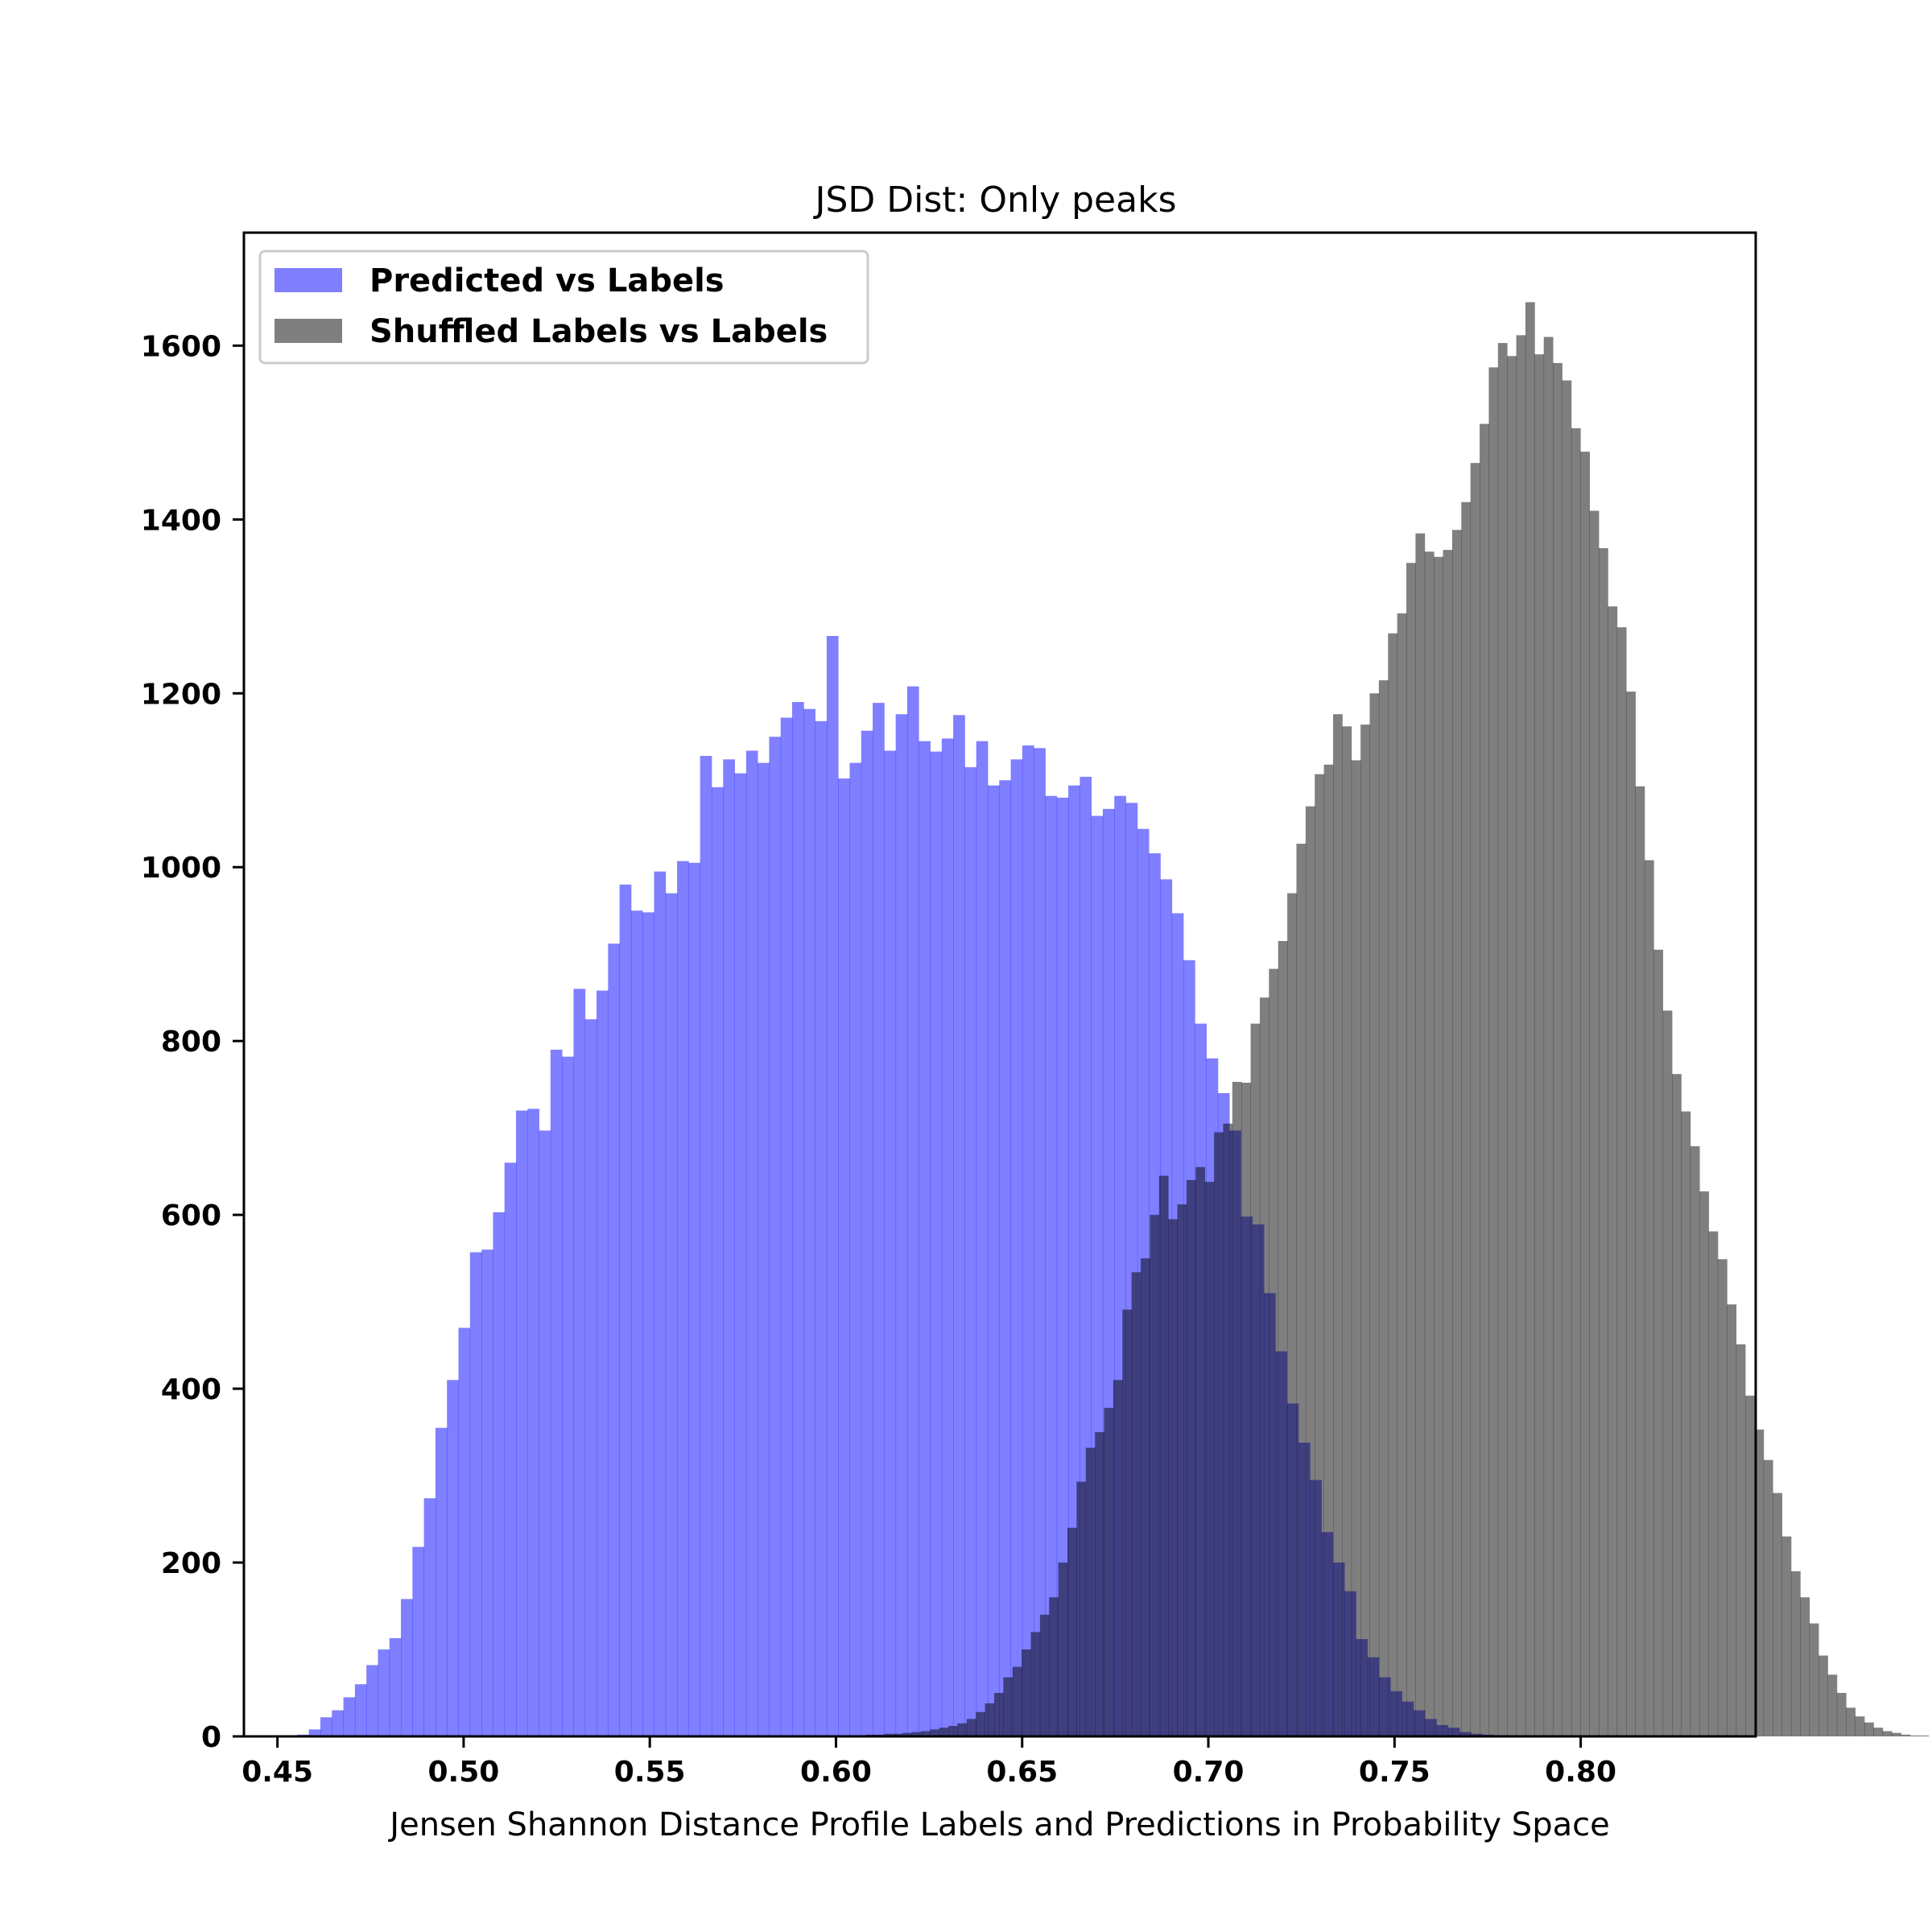 The width and height of the screenshot is (1932, 1932). Describe the element at coordinates (191, 1389) in the screenshot. I see `y-tick-label: 400` at that location.